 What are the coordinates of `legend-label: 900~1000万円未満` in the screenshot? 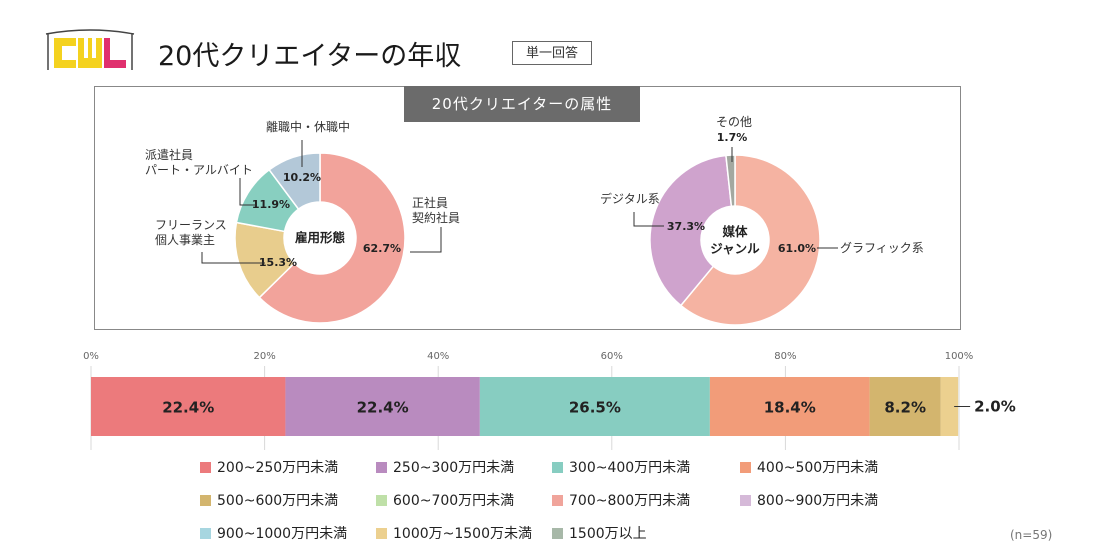 It's located at (282, 534).